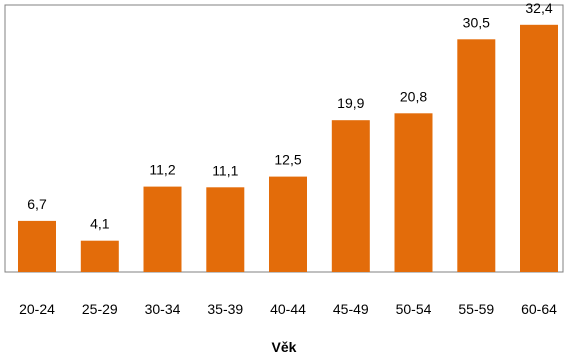  What do you see at coordinates (284, 347) in the screenshot?
I see `x-axis-title: Věk` at bounding box center [284, 347].